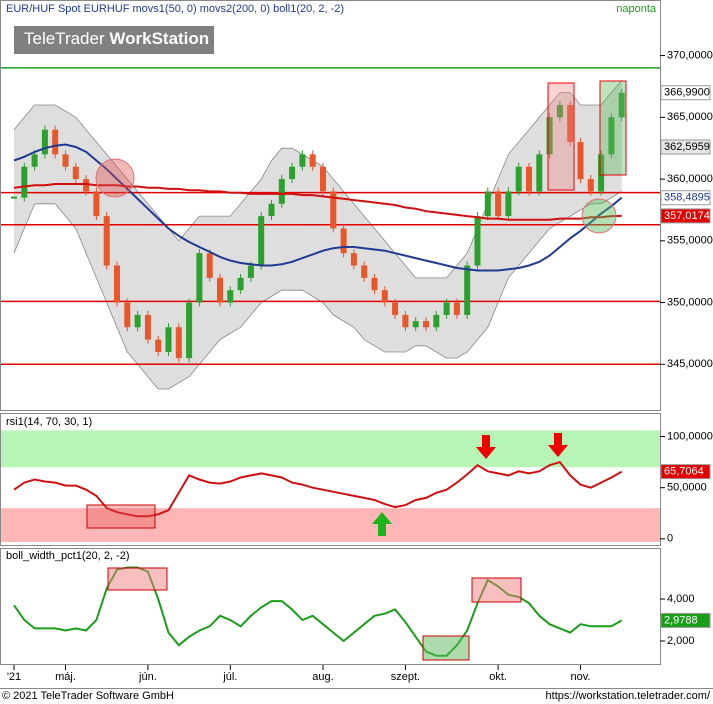 The image size is (713, 704). What do you see at coordinates (317, 202) in the screenshot?
I see `moving-average` at bounding box center [317, 202].